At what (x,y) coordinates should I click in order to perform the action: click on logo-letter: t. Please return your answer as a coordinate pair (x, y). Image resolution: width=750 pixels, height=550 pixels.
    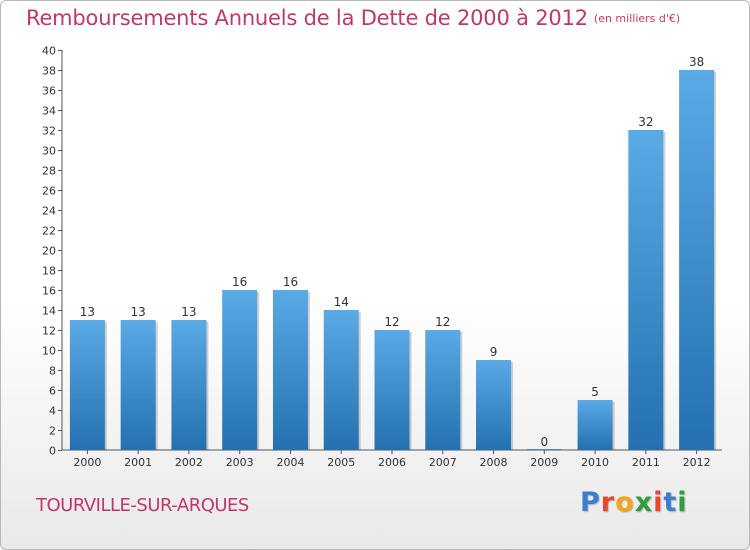
    Looking at the image, I should click on (670, 502).